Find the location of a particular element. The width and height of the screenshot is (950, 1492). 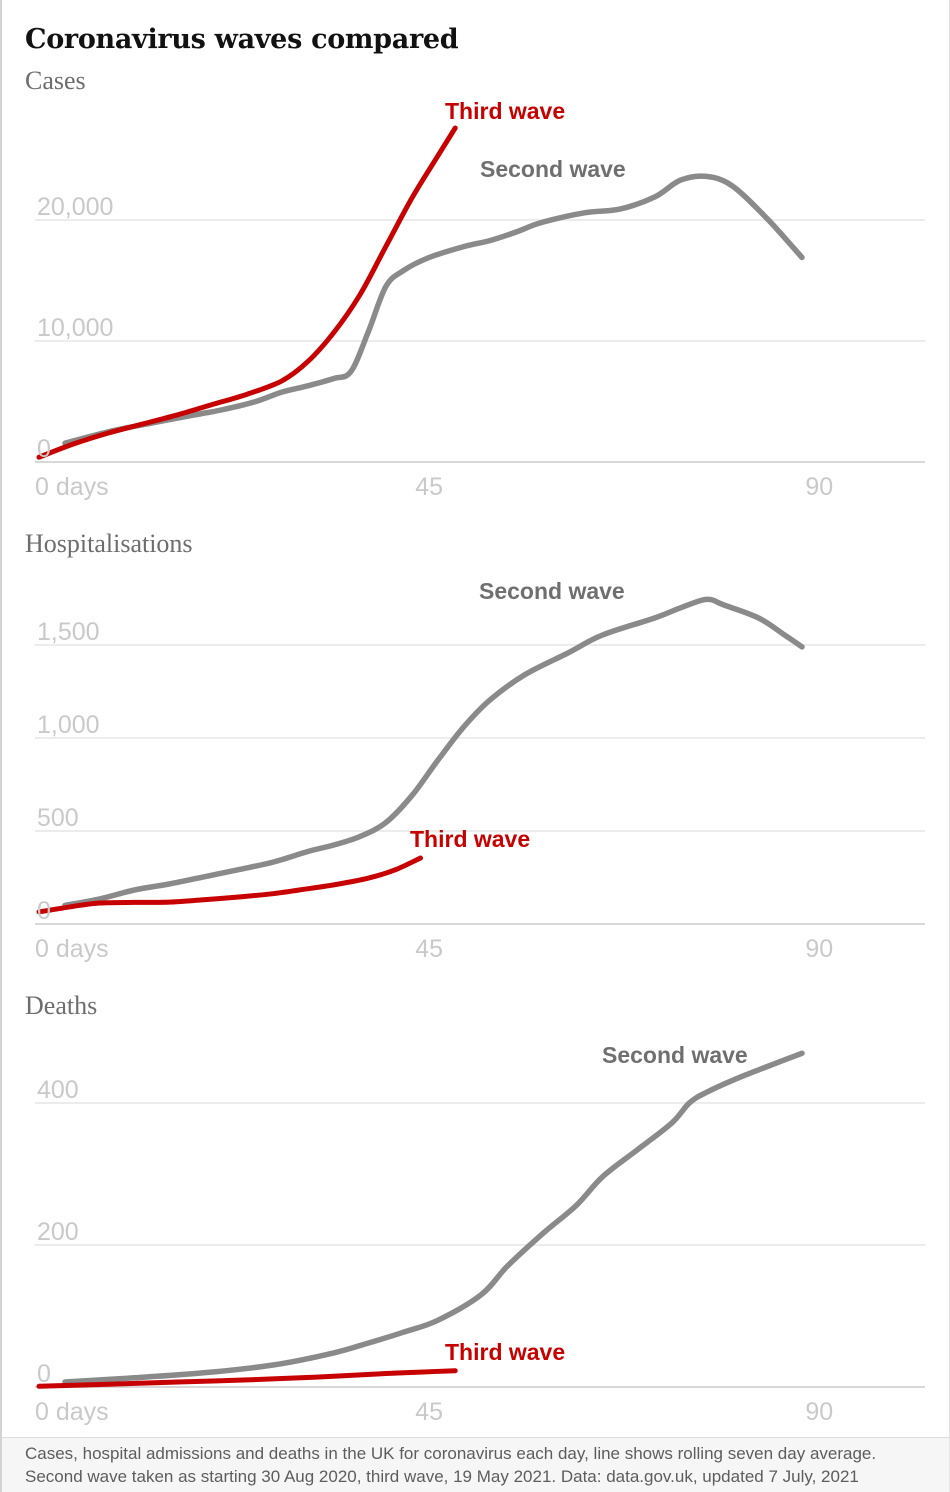

y-axis-tick-label: 400 is located at coordinates (58, 1090).